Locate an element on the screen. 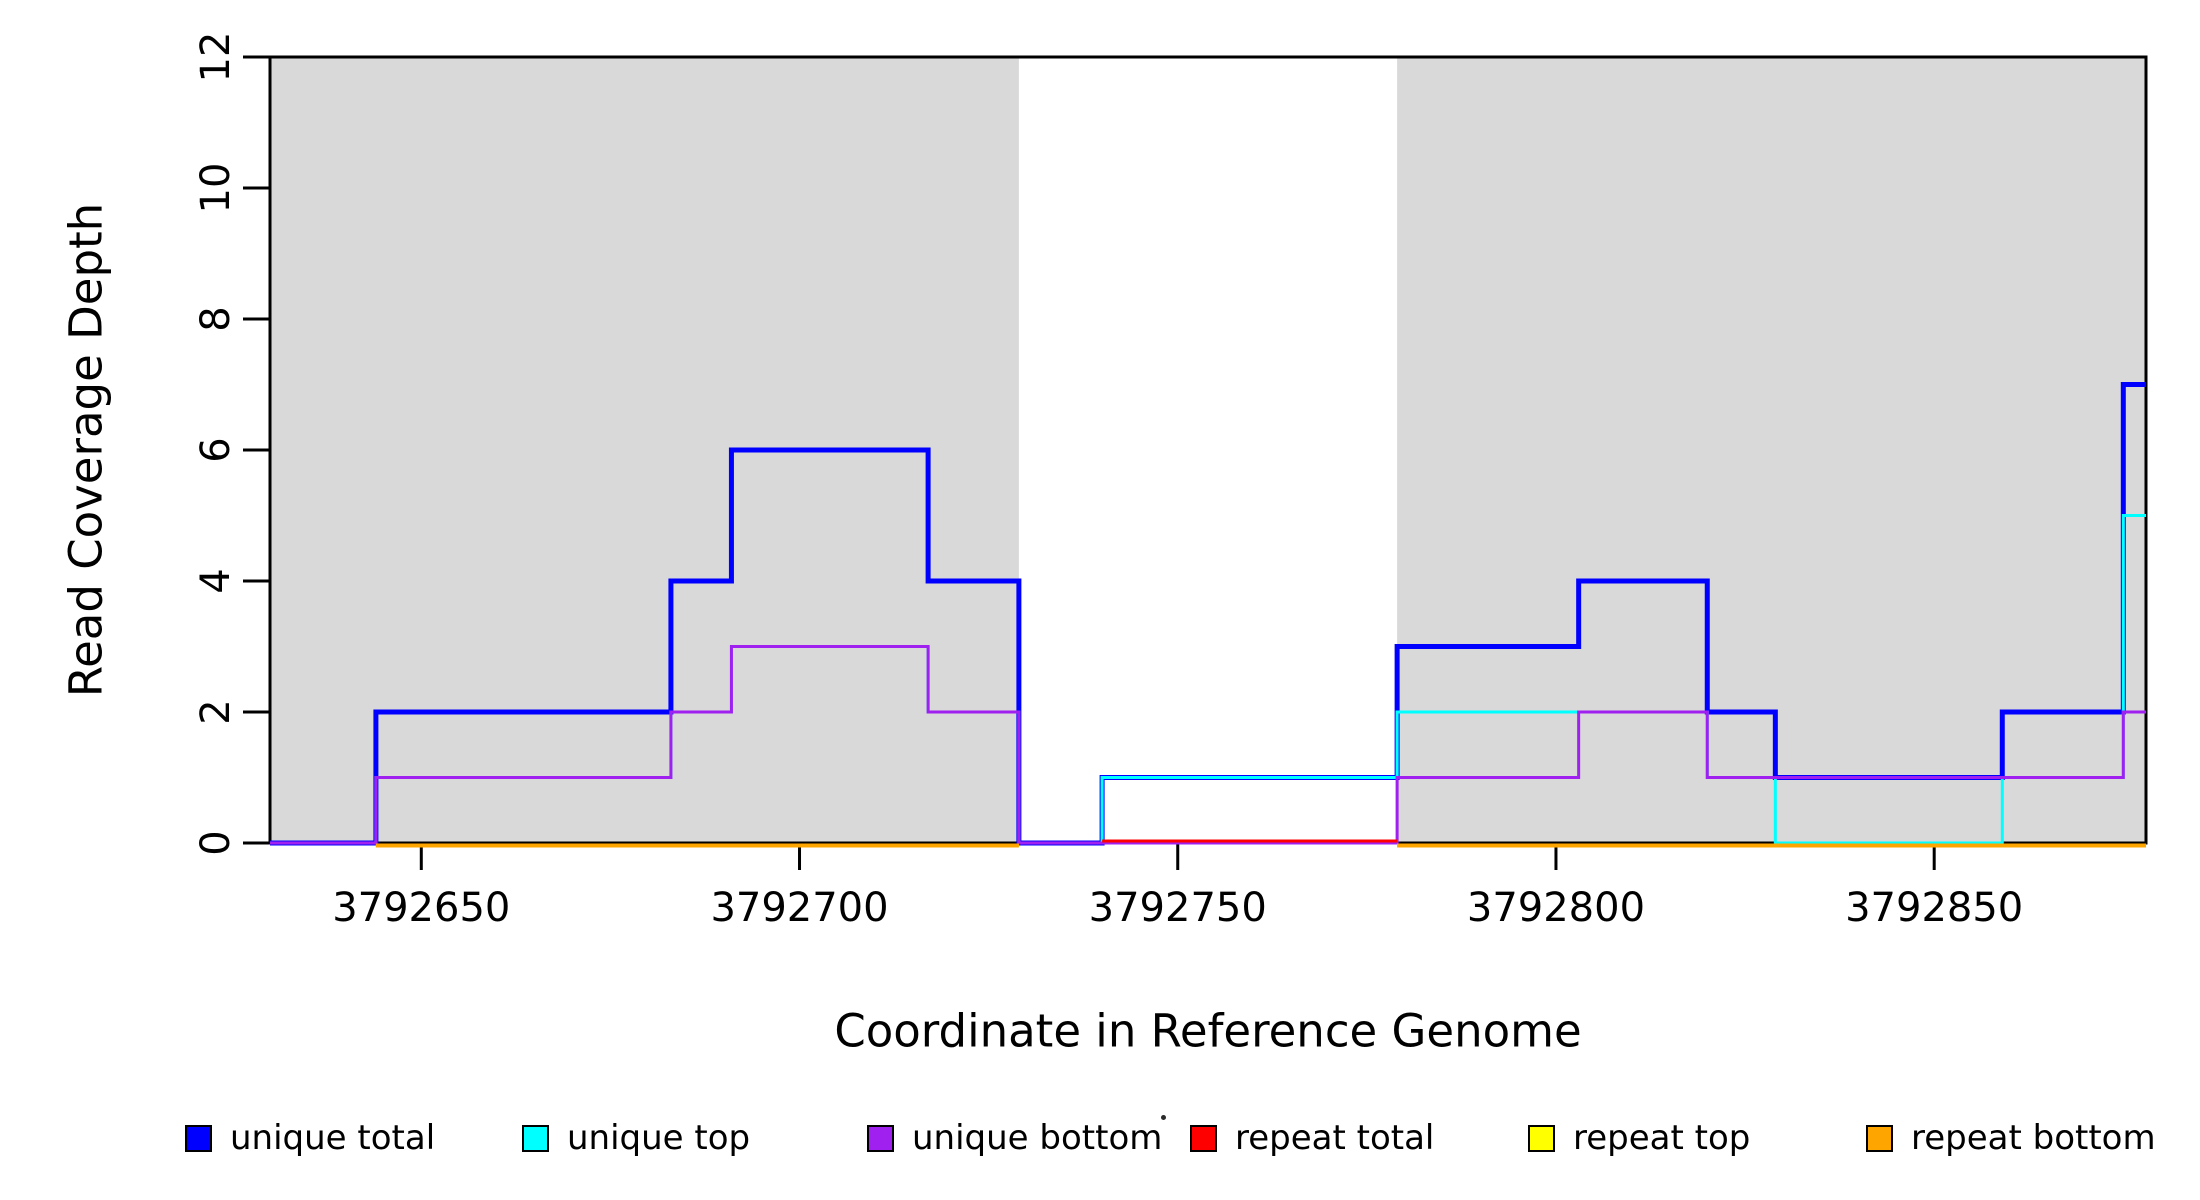  legend-swatch-repeat-top is located at coordinates (1541, 1138).